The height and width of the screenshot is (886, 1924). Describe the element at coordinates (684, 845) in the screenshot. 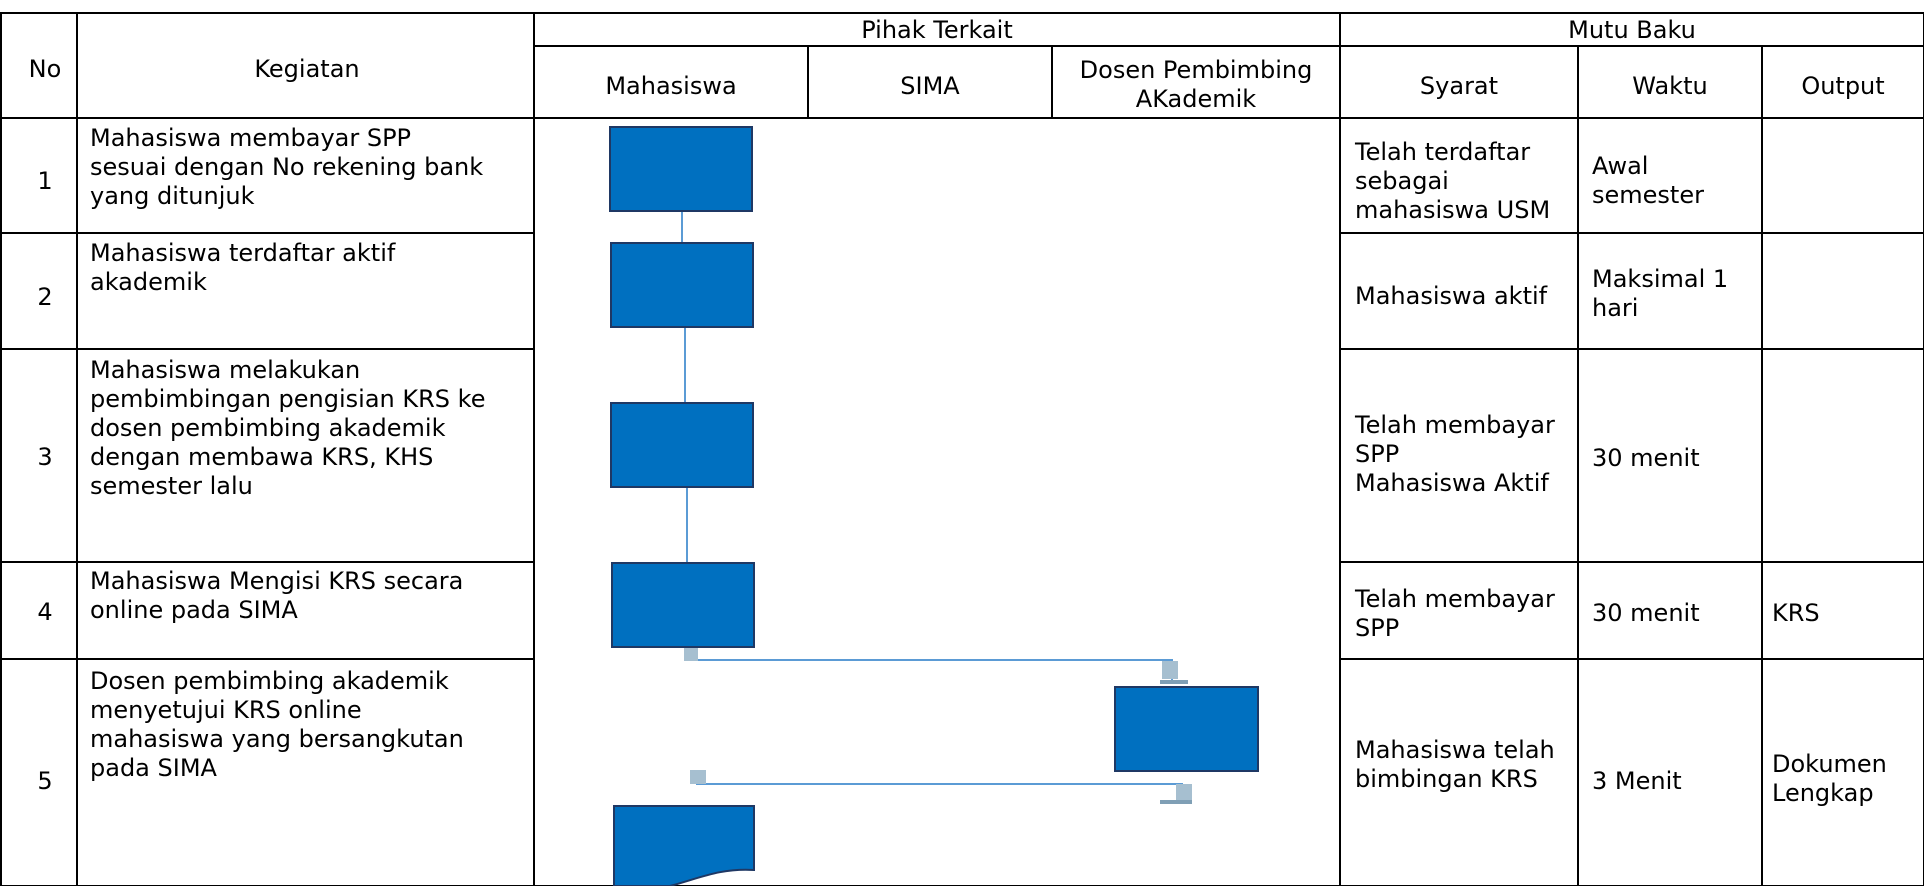

I see `document-shape` at that location.